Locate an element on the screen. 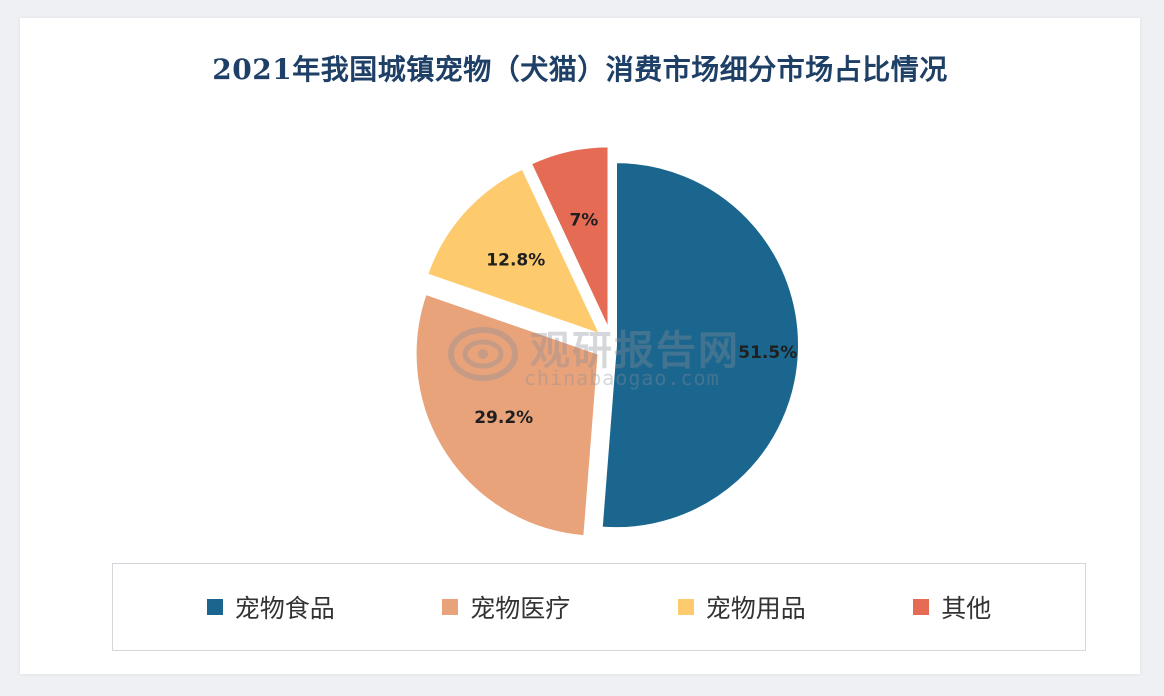 Image resolution: width=1164 pixels, height=696 pixels. legend-item-1: 宠物食品 is located at coordinates (270, 607).